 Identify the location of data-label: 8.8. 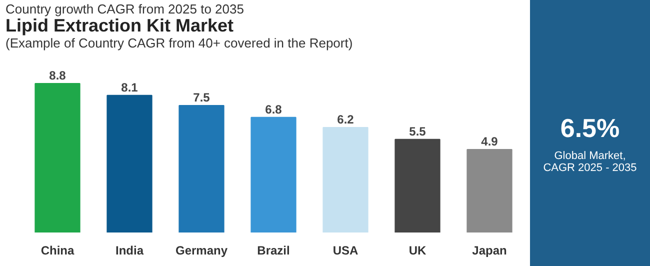
(57, 75).